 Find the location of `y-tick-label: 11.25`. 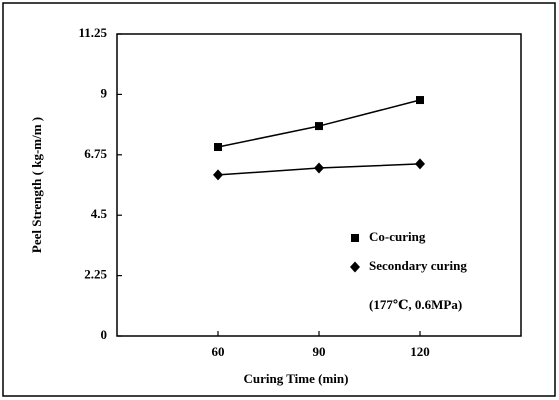

y-tick-label: 11.25 is located at coordinates (92, 32).